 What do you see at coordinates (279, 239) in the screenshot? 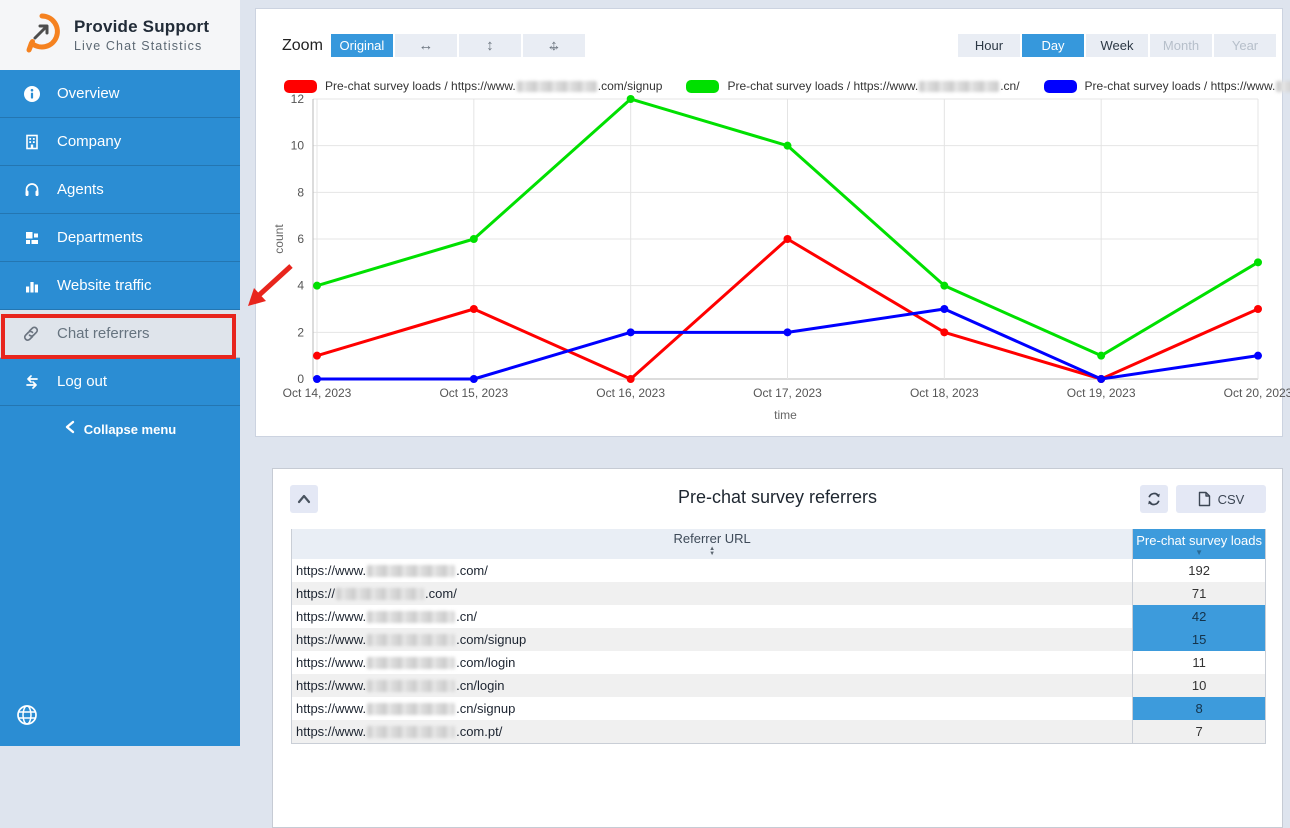
I see `svg-text: count` at bounding box center [279, 239].